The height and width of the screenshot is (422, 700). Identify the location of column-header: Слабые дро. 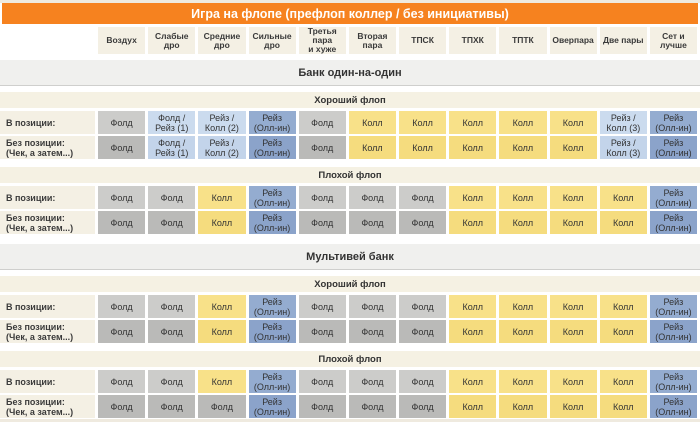
(172, 40).